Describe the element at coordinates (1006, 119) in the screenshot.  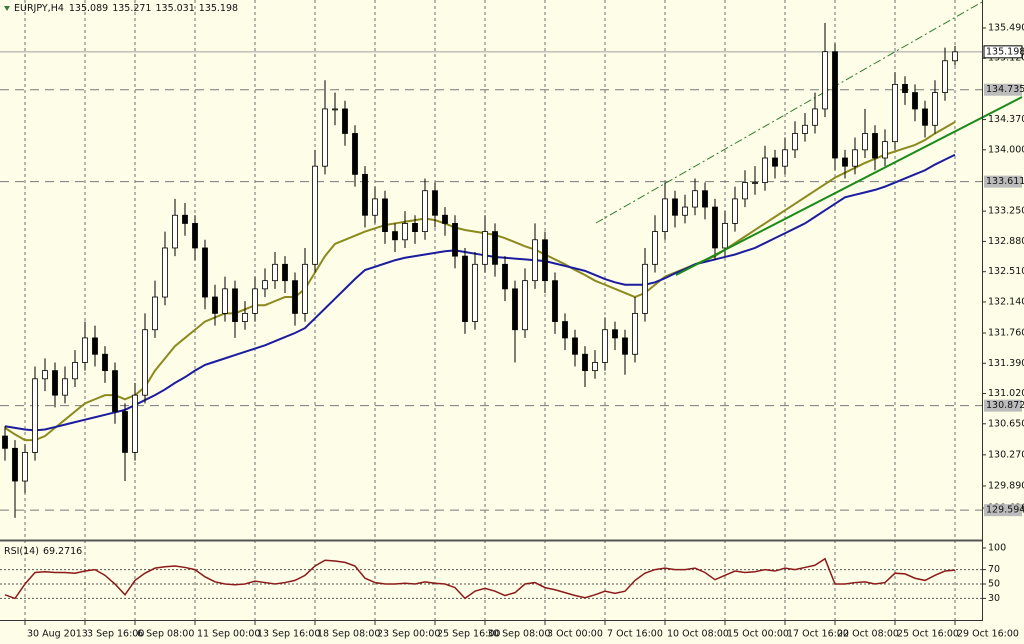
I see `y-tick-label: 134.370` at that location.